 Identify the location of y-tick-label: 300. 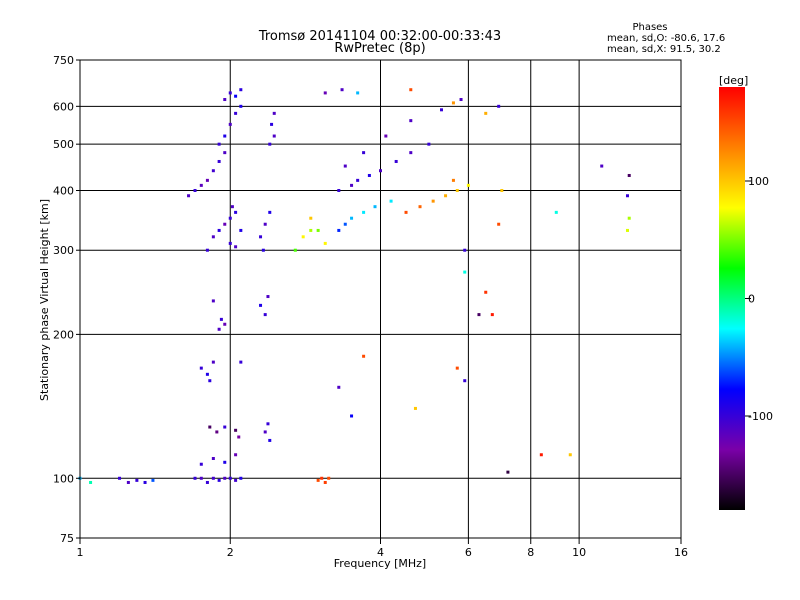
(63, 250).